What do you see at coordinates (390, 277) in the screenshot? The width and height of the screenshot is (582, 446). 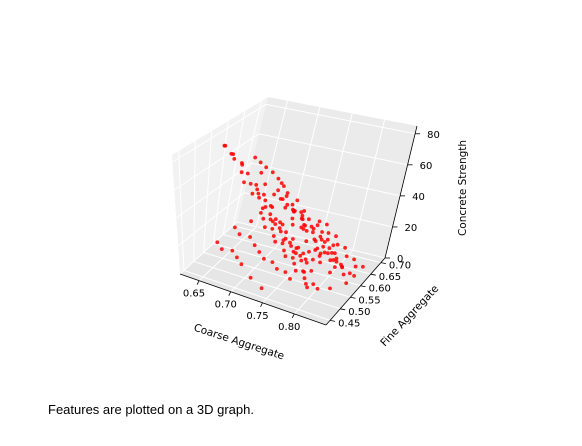 I see `y-tick-label: 0.65` at bounding box center [390, 277].